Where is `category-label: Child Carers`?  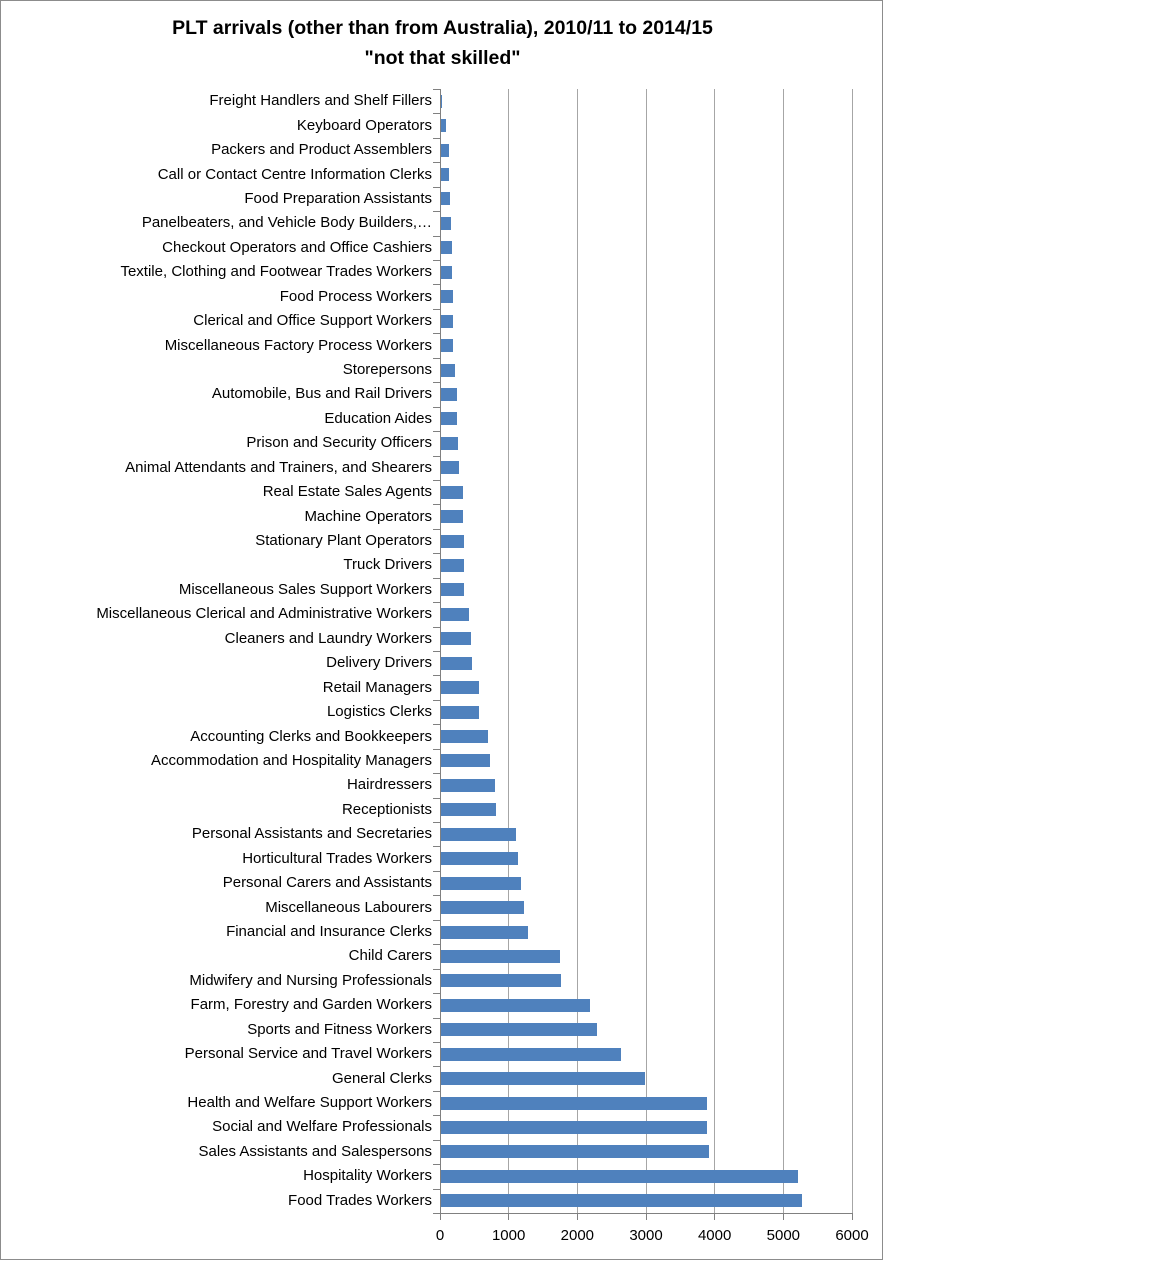 category-label: Child Carers is located at coordinates (390, 956).